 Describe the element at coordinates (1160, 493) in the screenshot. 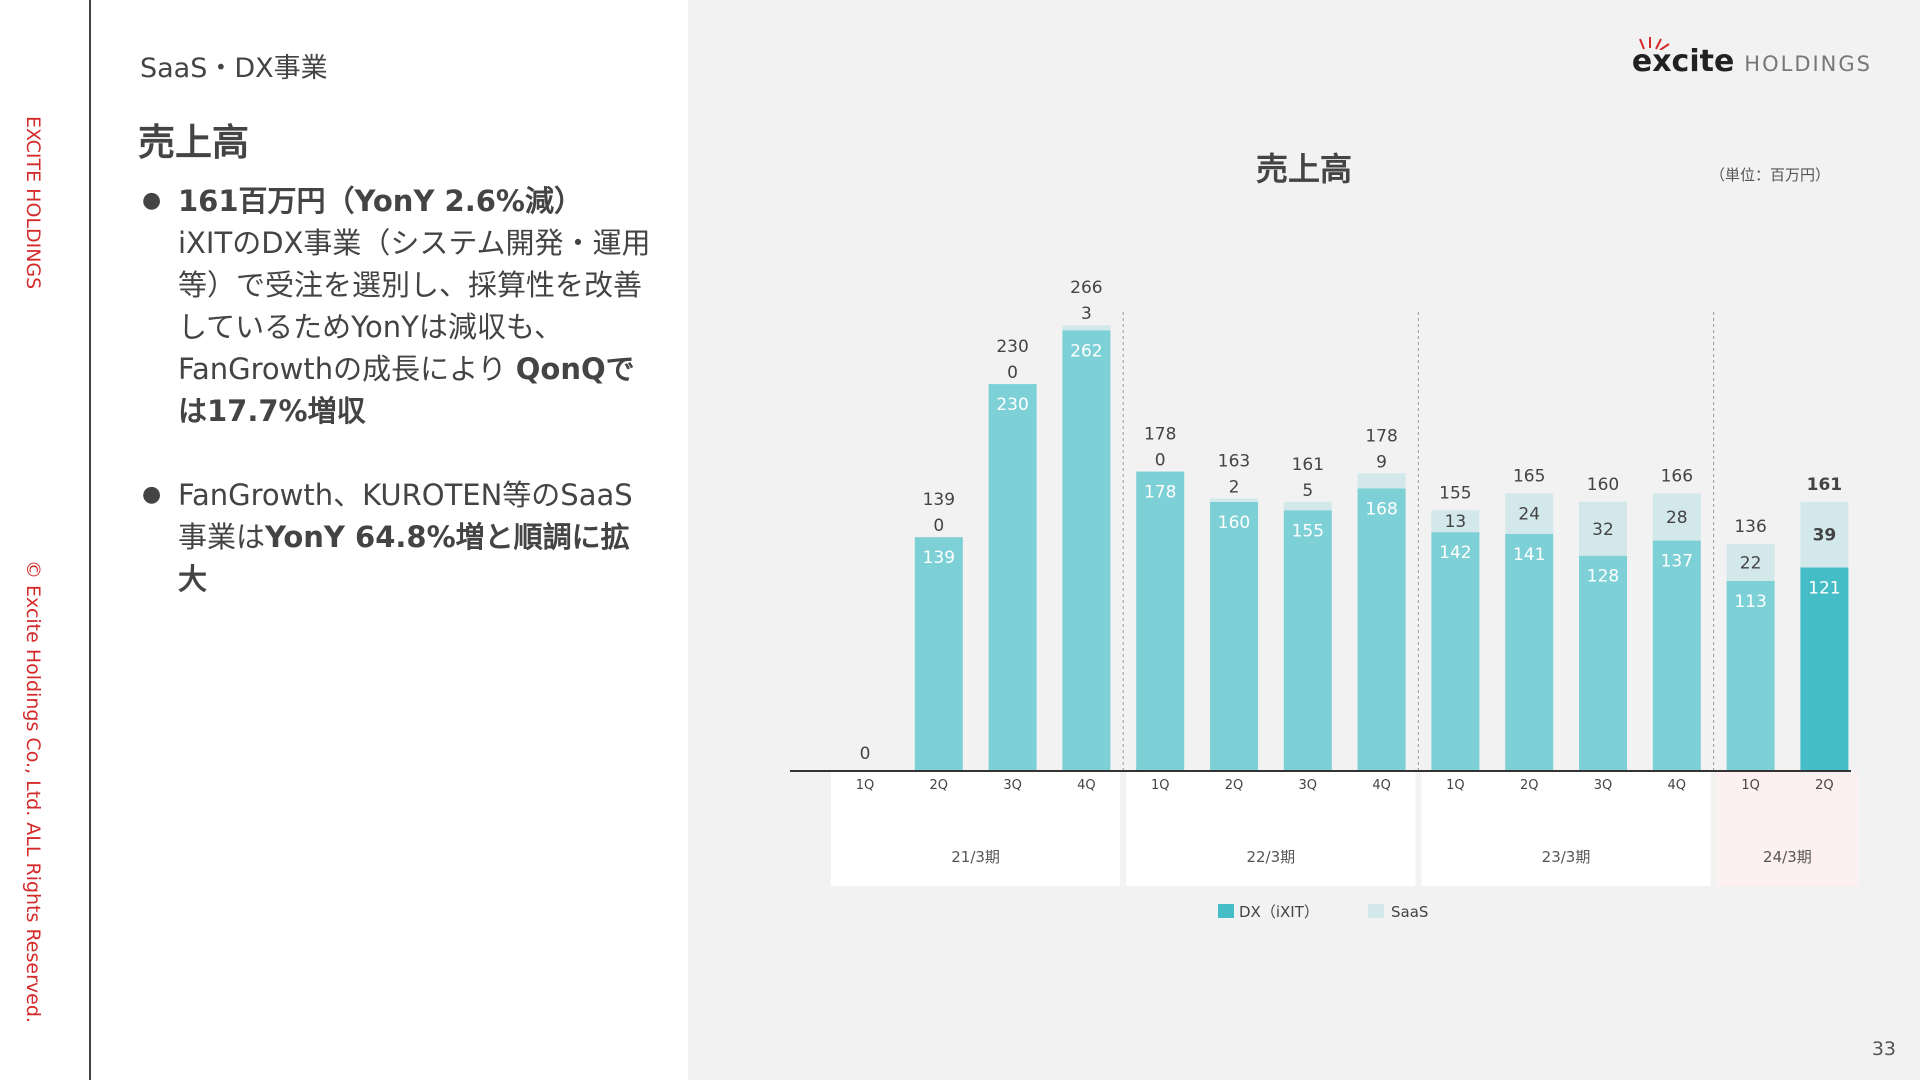

I see `dx-value-label: 178` at that location.